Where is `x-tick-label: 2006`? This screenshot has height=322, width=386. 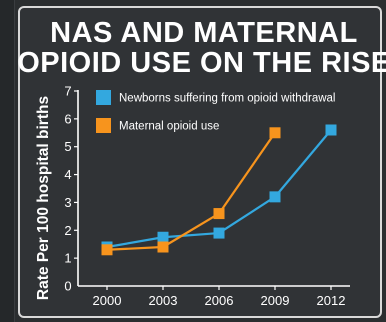
x-tick-label: 2006 is located at coordinates (219, 300).